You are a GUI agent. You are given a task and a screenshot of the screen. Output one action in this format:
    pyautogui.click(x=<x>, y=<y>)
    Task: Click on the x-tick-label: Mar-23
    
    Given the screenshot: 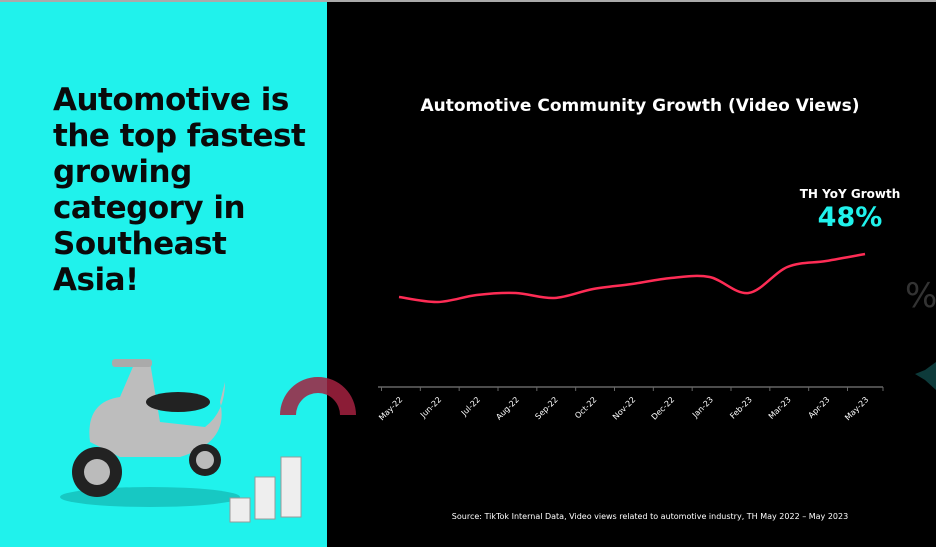 What is the action you would take?
    pyautogui.click(x=780, y=408)
    